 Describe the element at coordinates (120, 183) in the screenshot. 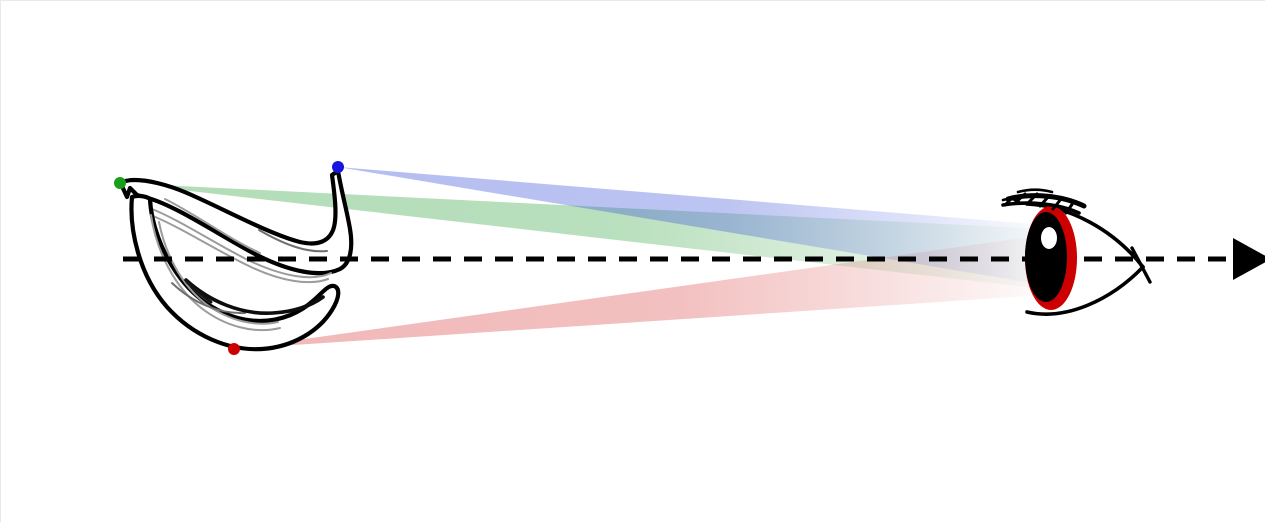

I see `green-source-point` at that location.